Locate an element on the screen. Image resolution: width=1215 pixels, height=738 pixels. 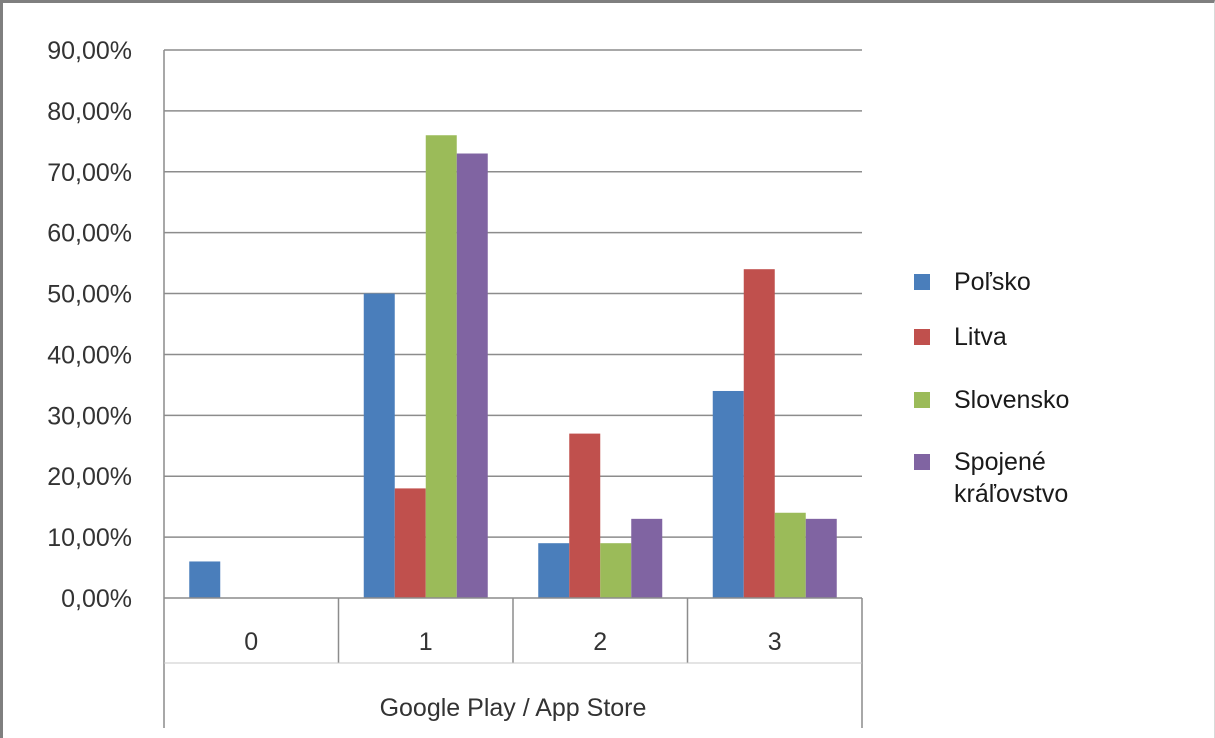
legend-label: Slovensko is located at coordinates (1011, 400).